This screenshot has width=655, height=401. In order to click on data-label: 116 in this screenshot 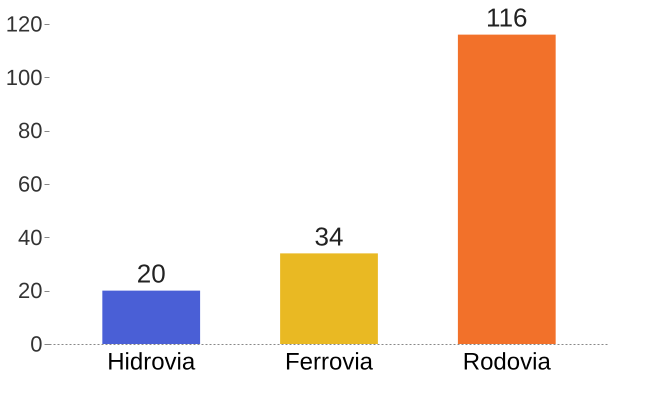, I will do `click(507, 17)`.